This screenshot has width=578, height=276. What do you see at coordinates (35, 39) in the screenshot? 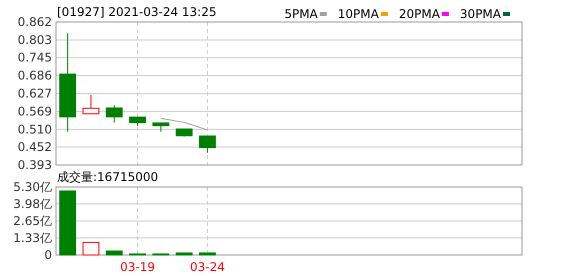
I see `y-tick-label: 0.803` at bounding box center [35, 39].